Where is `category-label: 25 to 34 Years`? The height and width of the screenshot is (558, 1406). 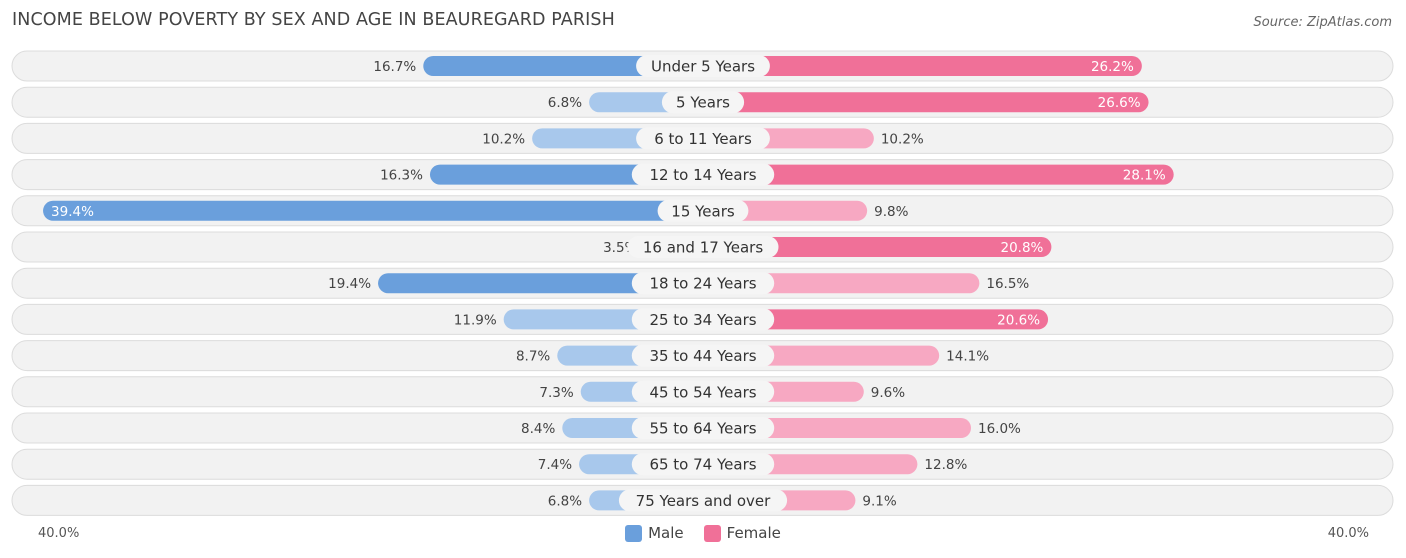
category-label: 25 to 34 Years is located at coordinates (702, 320).